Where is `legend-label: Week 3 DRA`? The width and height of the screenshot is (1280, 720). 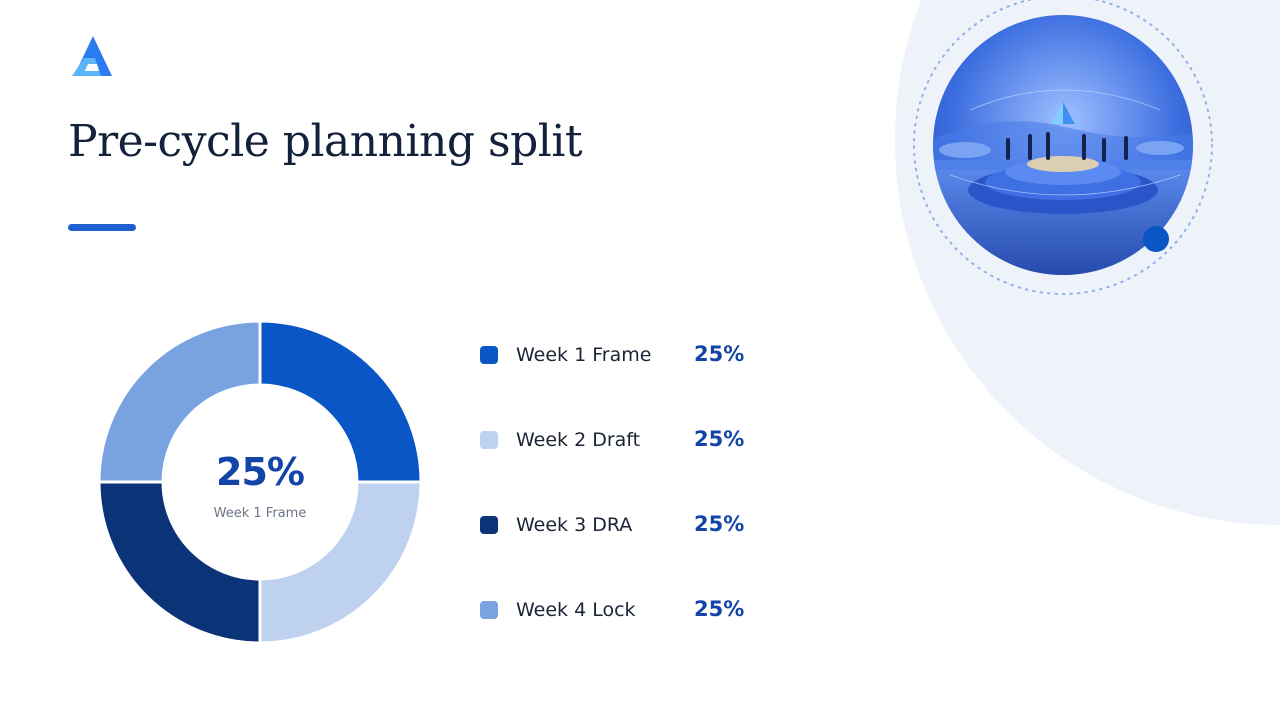 legend-label: Week 3 DRA is located at coordinates (574, 525).